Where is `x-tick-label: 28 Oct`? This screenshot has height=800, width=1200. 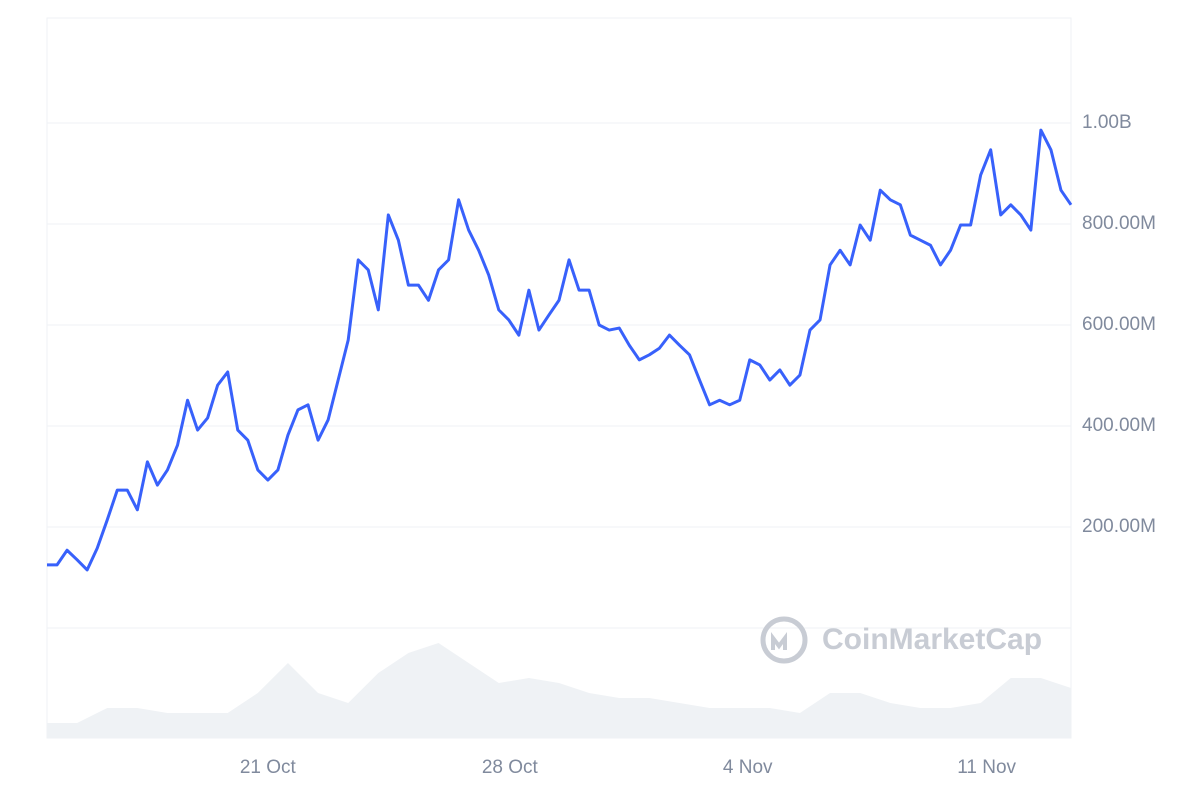
x-tick-label: 28 Oct is located at coordinates (510, 767).